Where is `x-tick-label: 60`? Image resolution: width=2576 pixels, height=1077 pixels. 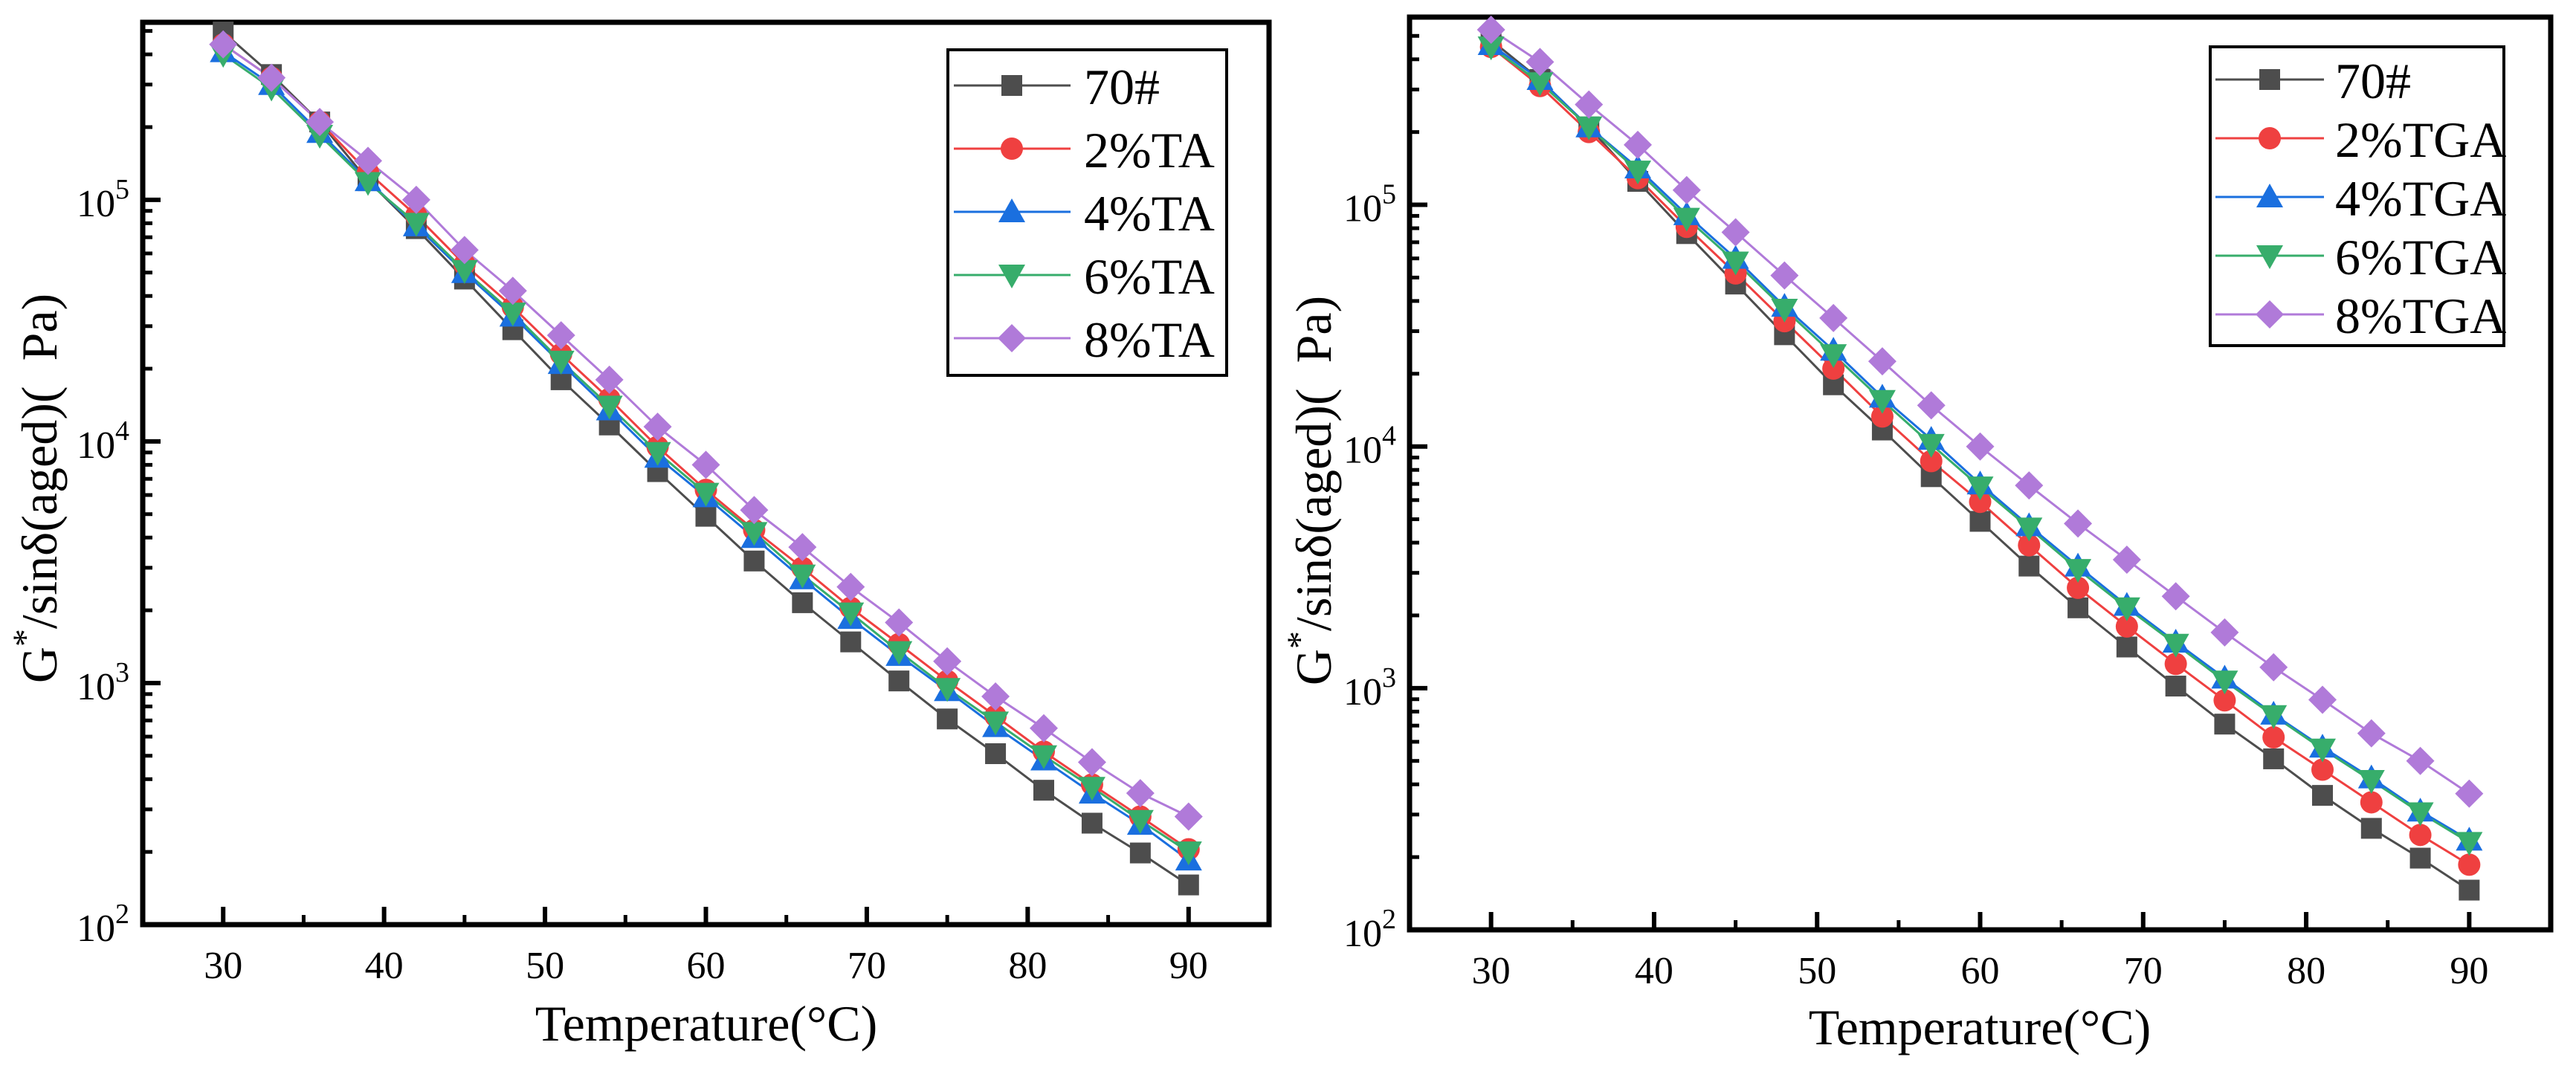 x-tick-label: 60 is located at coordinates (1980, 971).